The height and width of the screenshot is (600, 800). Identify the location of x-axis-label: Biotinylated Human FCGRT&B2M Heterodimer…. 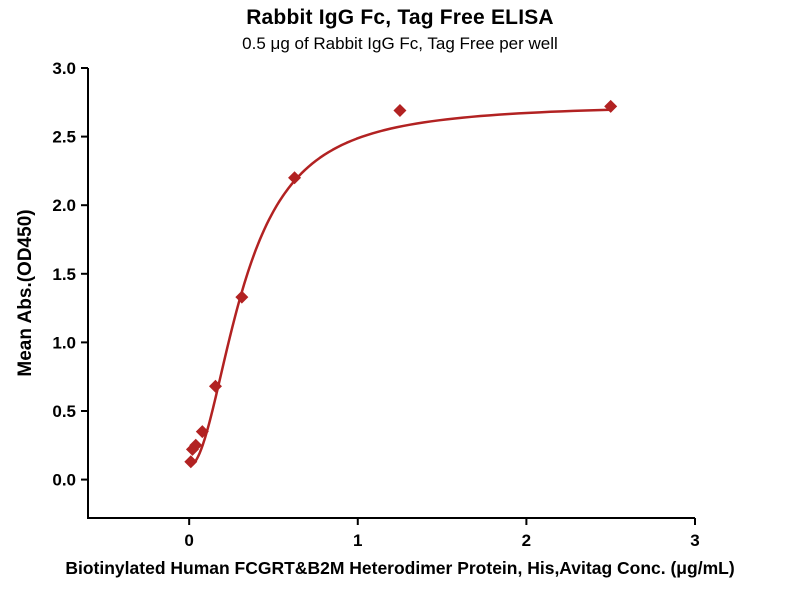
(400, 568).